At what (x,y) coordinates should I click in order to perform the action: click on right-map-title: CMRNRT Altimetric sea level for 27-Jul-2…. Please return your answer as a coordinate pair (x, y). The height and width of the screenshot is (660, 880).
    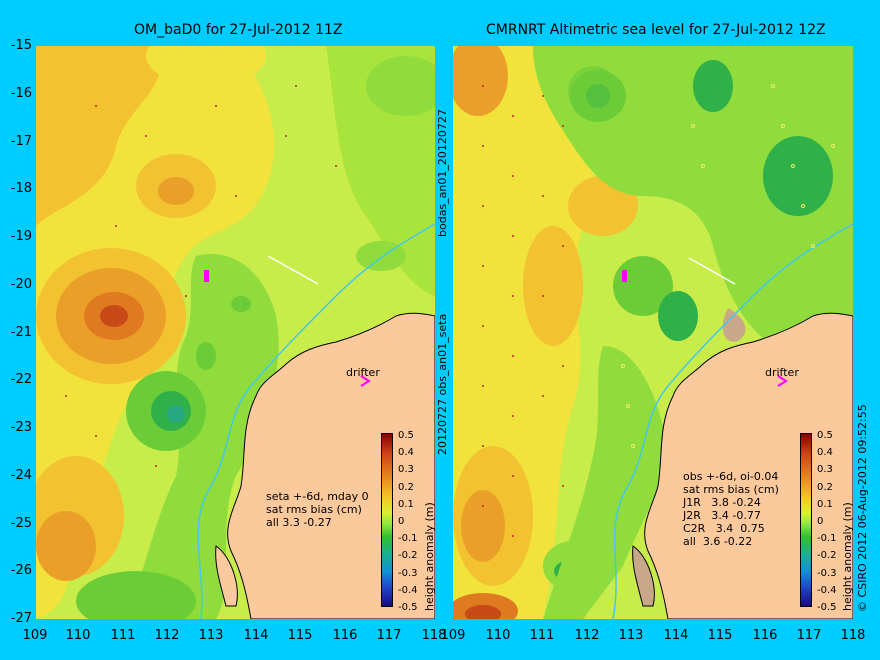
    Looking at the image, I should click on (656, 30).